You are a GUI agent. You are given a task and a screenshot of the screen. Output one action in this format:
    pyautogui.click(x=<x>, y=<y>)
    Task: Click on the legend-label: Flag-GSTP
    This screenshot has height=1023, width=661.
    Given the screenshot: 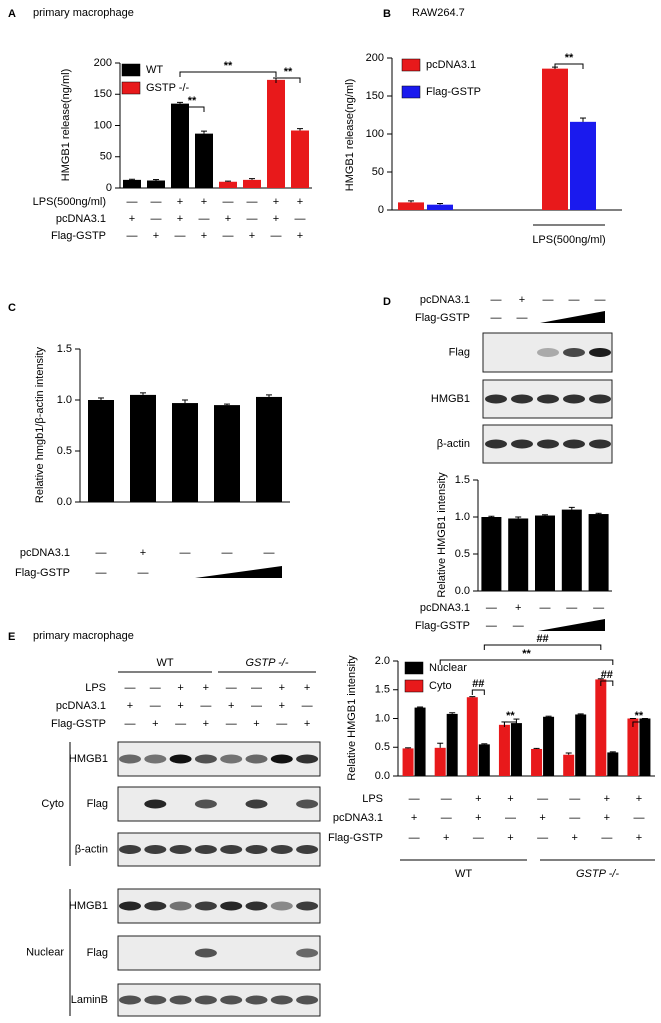 What is the action you would take?
    pyautogui.click(x=453, y=92)
    